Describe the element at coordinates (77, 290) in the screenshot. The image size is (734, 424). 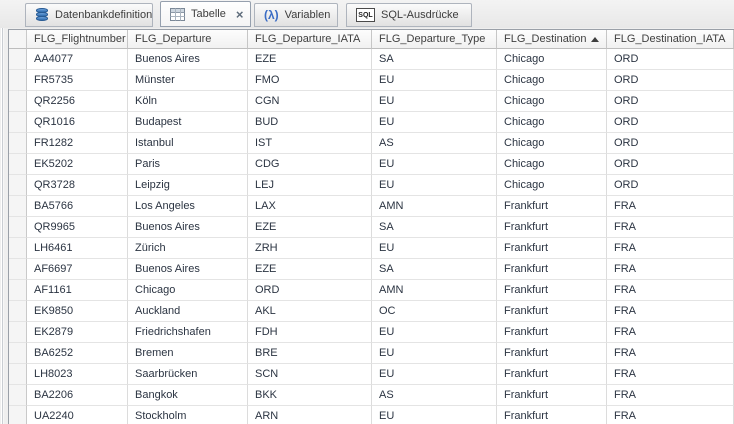
I see `table-cell: AF1161` at that location.